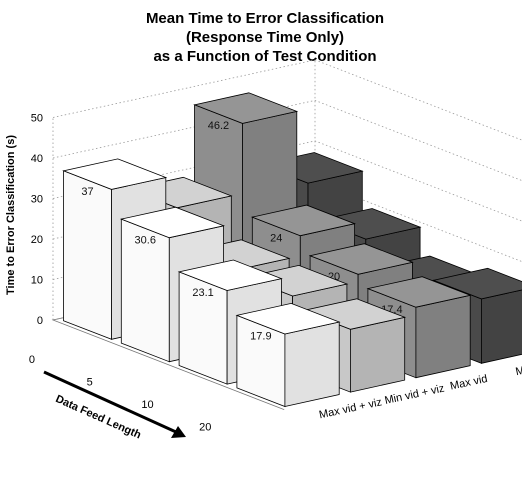 This screenshot has width=522, height=477. I want to click on z-tick-label: 0, so click(40, 321).